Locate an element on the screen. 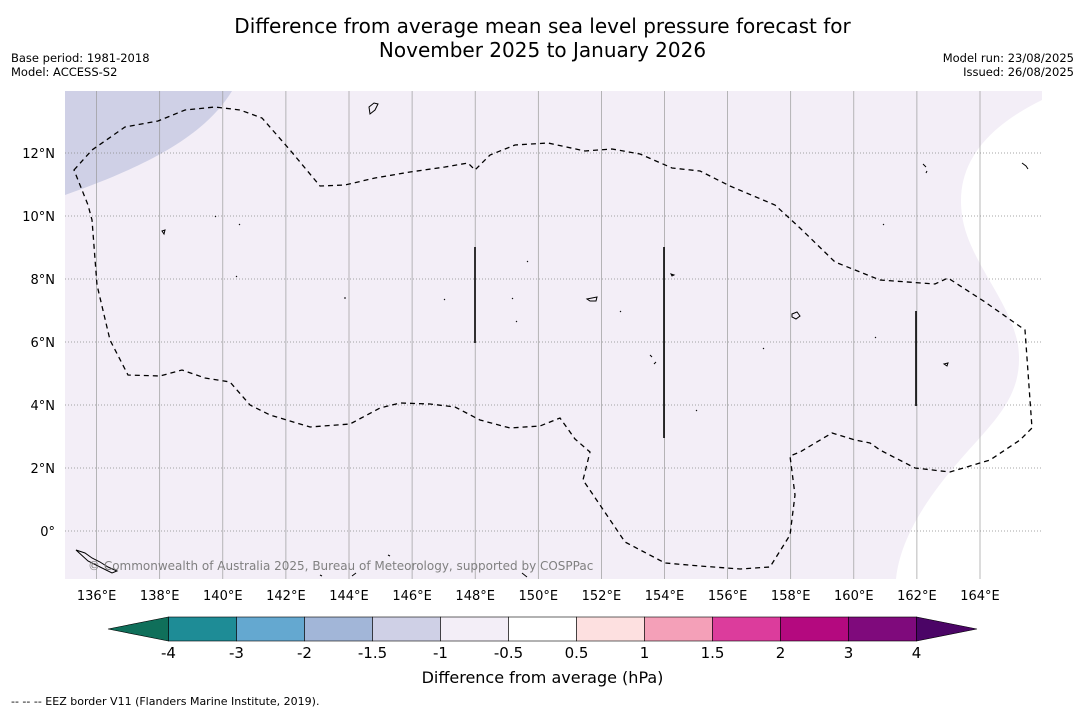  colorbar-tick-label: -3 is located at coordinates (236, 653).